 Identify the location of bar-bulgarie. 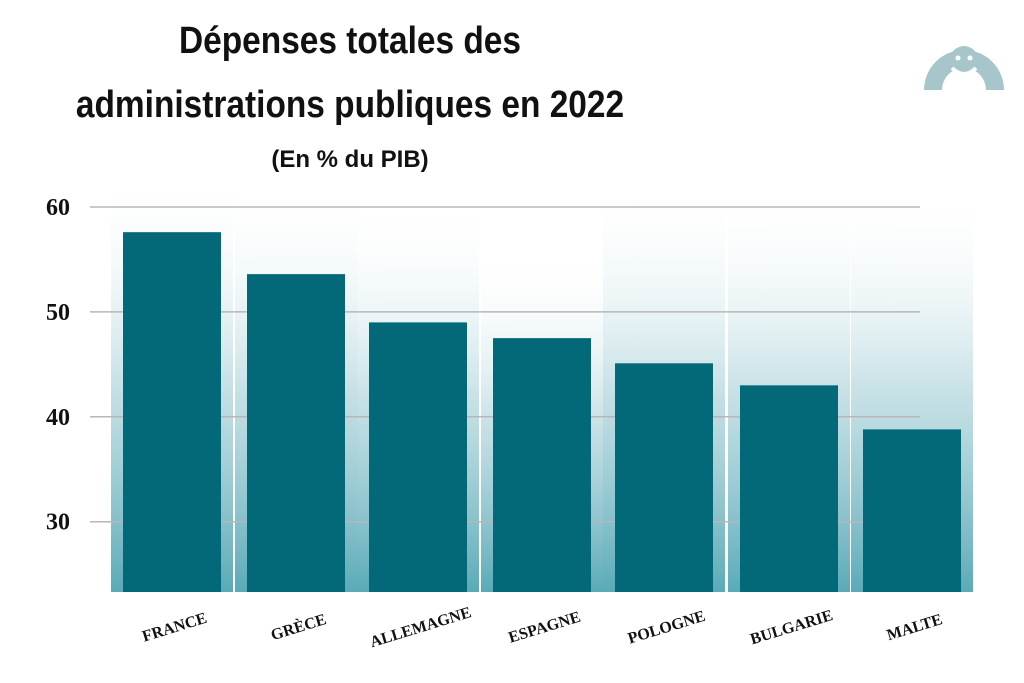
(789, 488).